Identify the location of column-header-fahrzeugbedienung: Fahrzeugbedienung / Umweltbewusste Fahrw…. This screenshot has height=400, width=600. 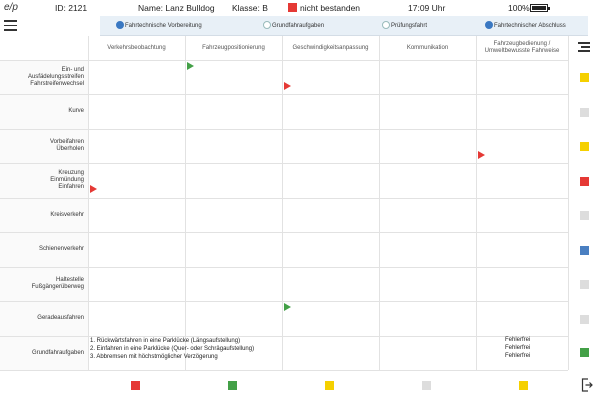
(522, 47).